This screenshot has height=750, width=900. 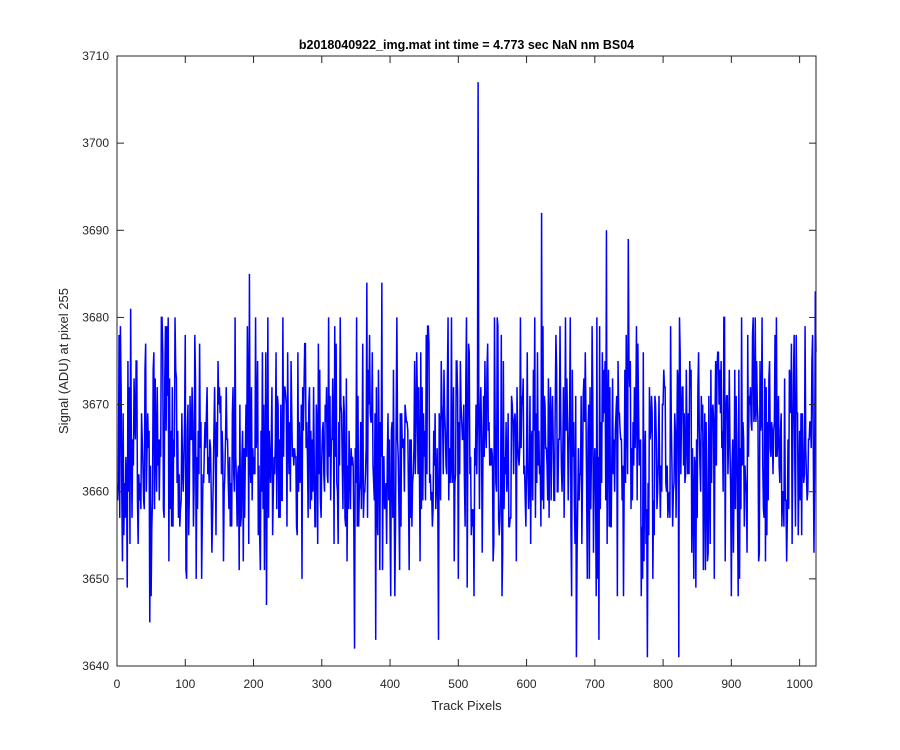 What do you see at coordinates (95, 56) in the screenshot?
I see `y-tick-label: 3710` at bounding box center [95, 56].